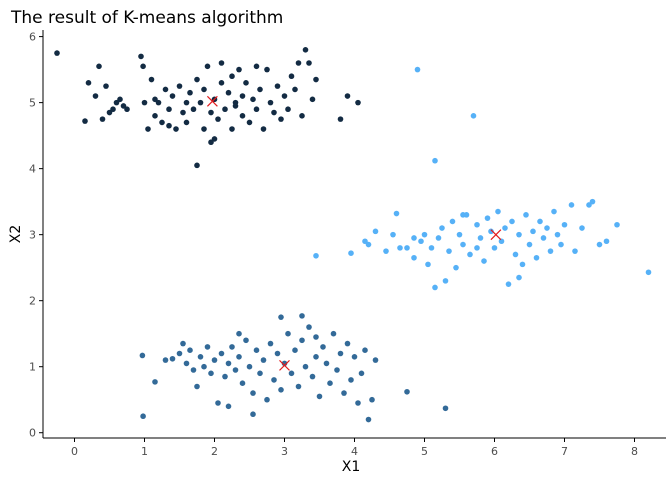  I want to click on x-tick-label: 6, so click(494, 451).